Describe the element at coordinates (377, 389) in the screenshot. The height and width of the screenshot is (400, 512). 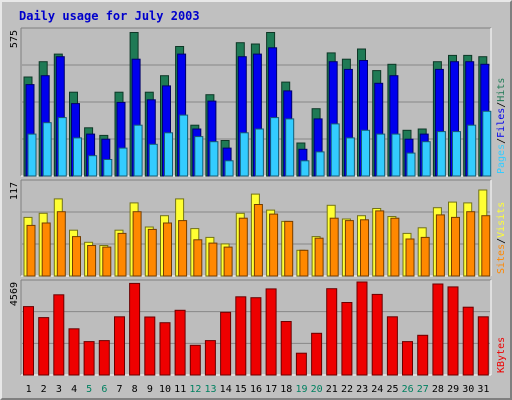
I see `x-tick-label: 24` at that location.